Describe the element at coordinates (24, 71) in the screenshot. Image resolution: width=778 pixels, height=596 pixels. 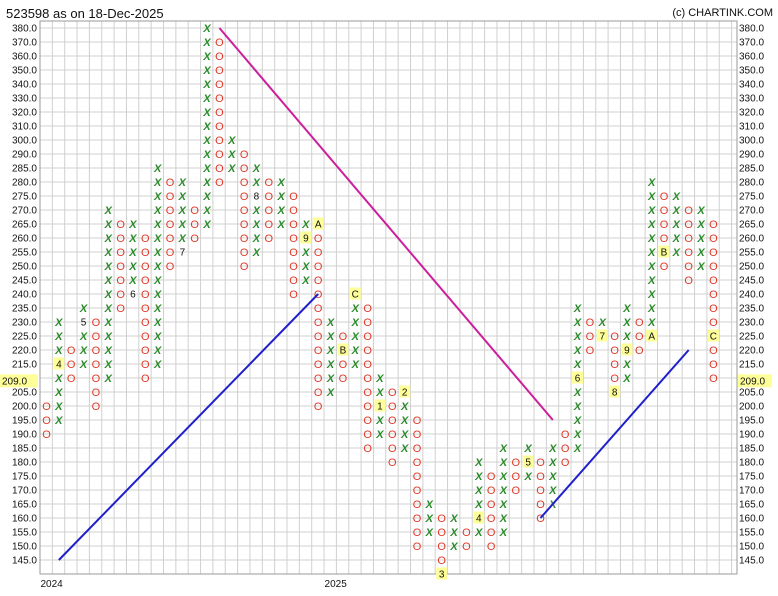
I see `y-tick-label: 350.0` at that location.